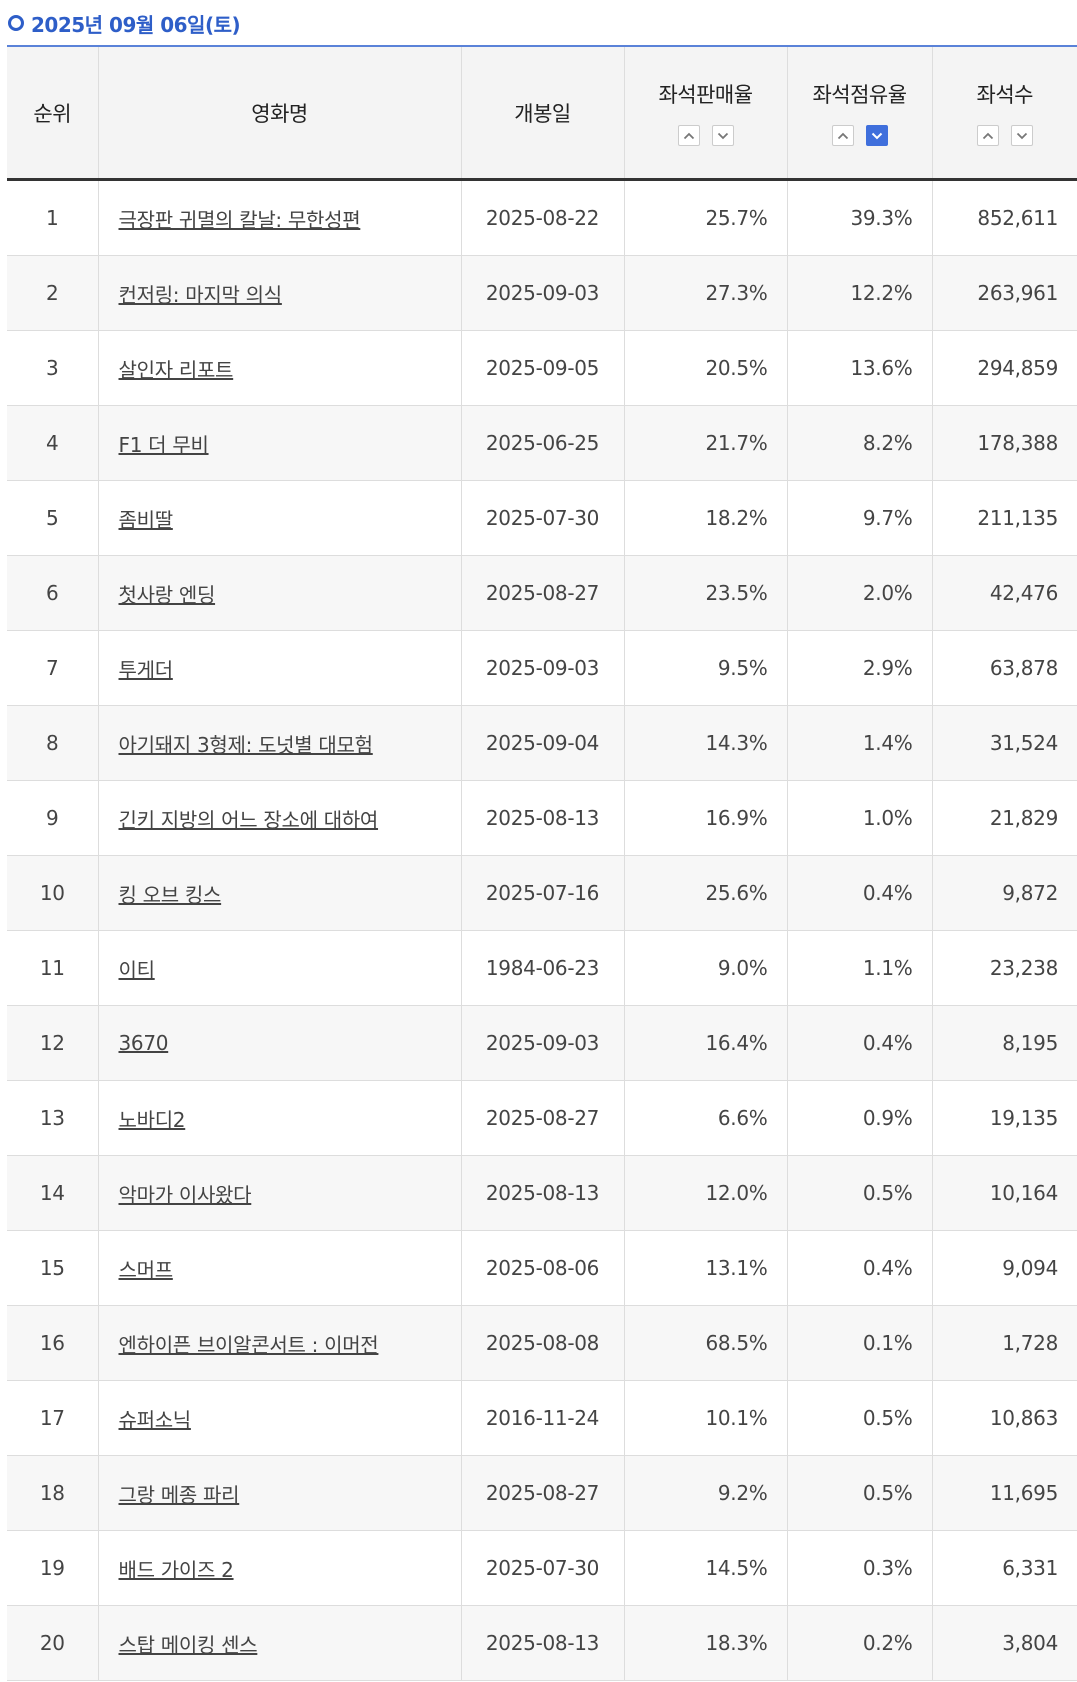 The width and height of the screenshot is (1077, 1682). I want to click on share-rate-cell: 2.9%, so click(860, 668).